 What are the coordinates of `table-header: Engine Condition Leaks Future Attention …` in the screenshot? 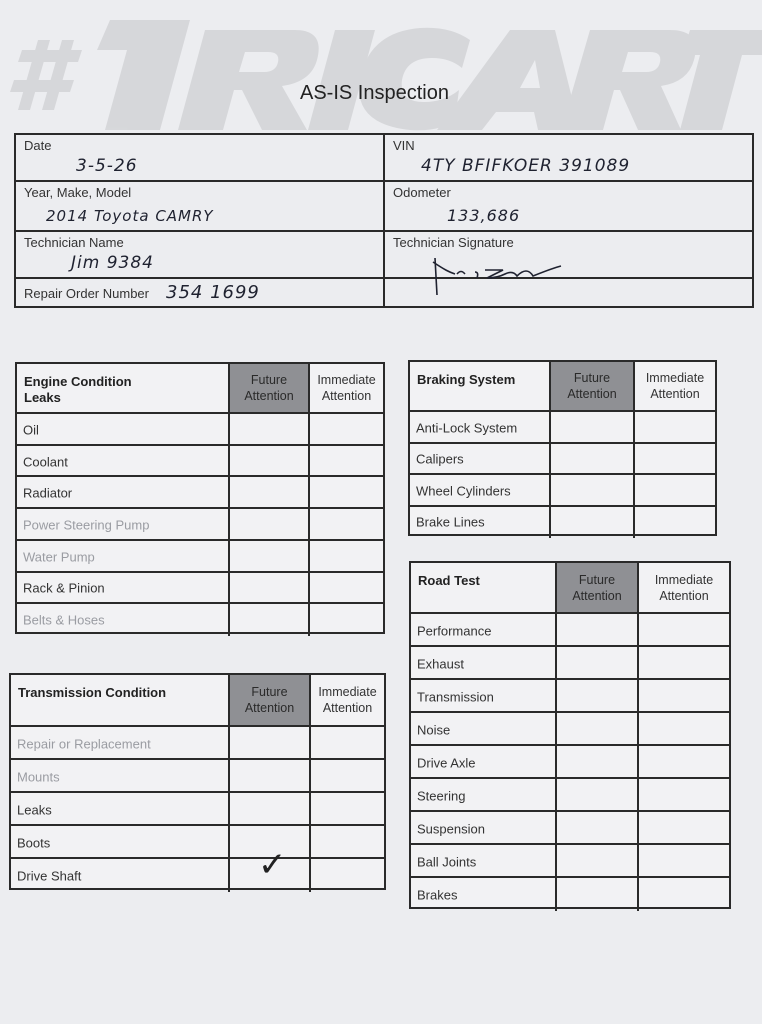 It's located at (200, 388).